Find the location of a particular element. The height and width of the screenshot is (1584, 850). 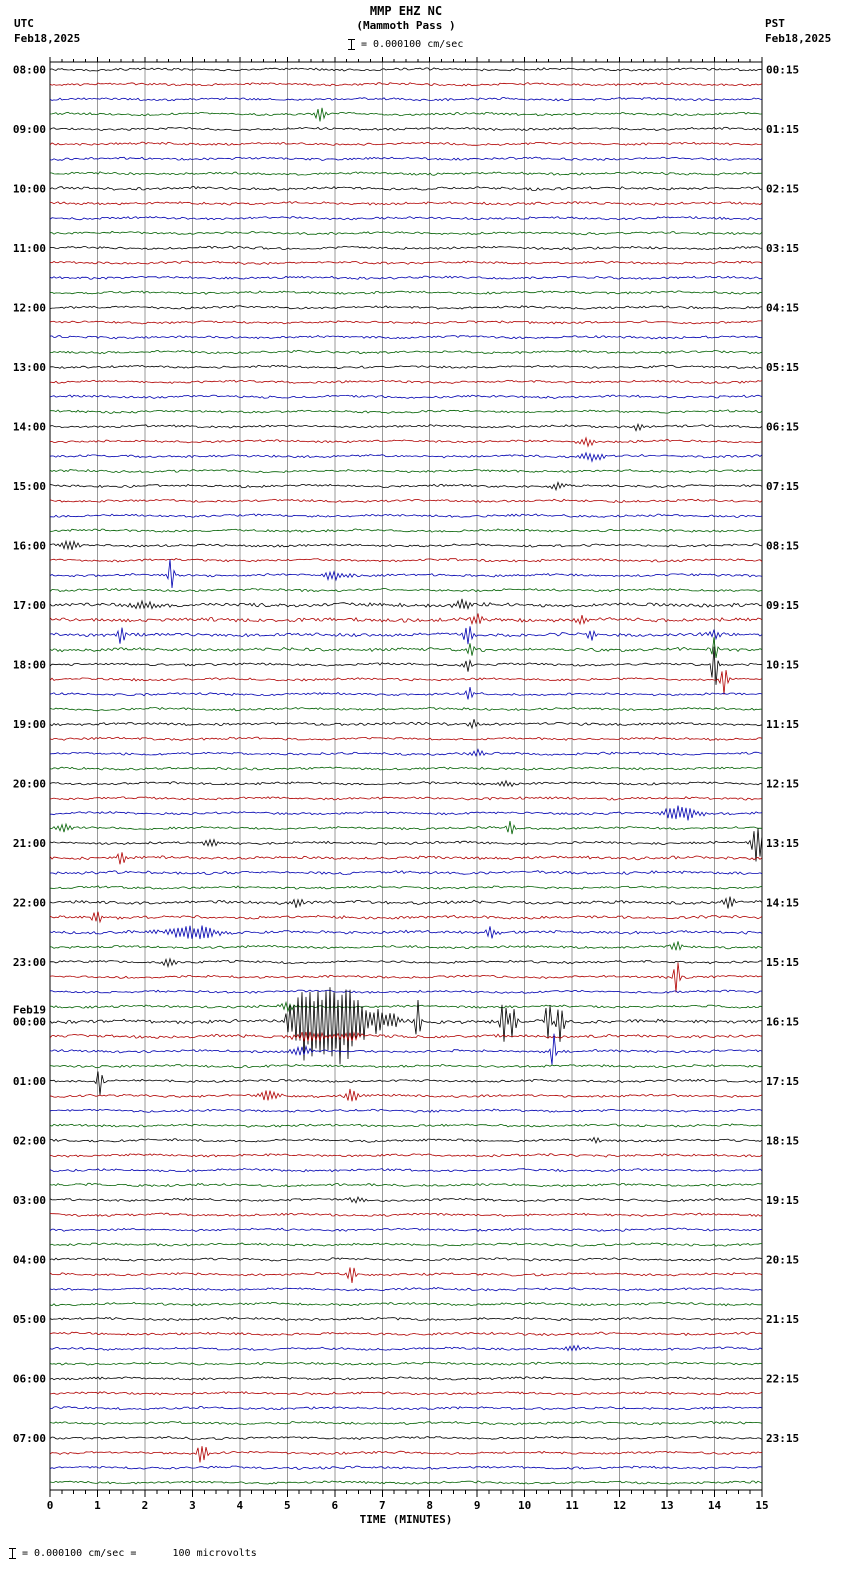

footnote-text: = 0.000100 cm/sec = 100 microvolts is located at coordinates (139, 1553).